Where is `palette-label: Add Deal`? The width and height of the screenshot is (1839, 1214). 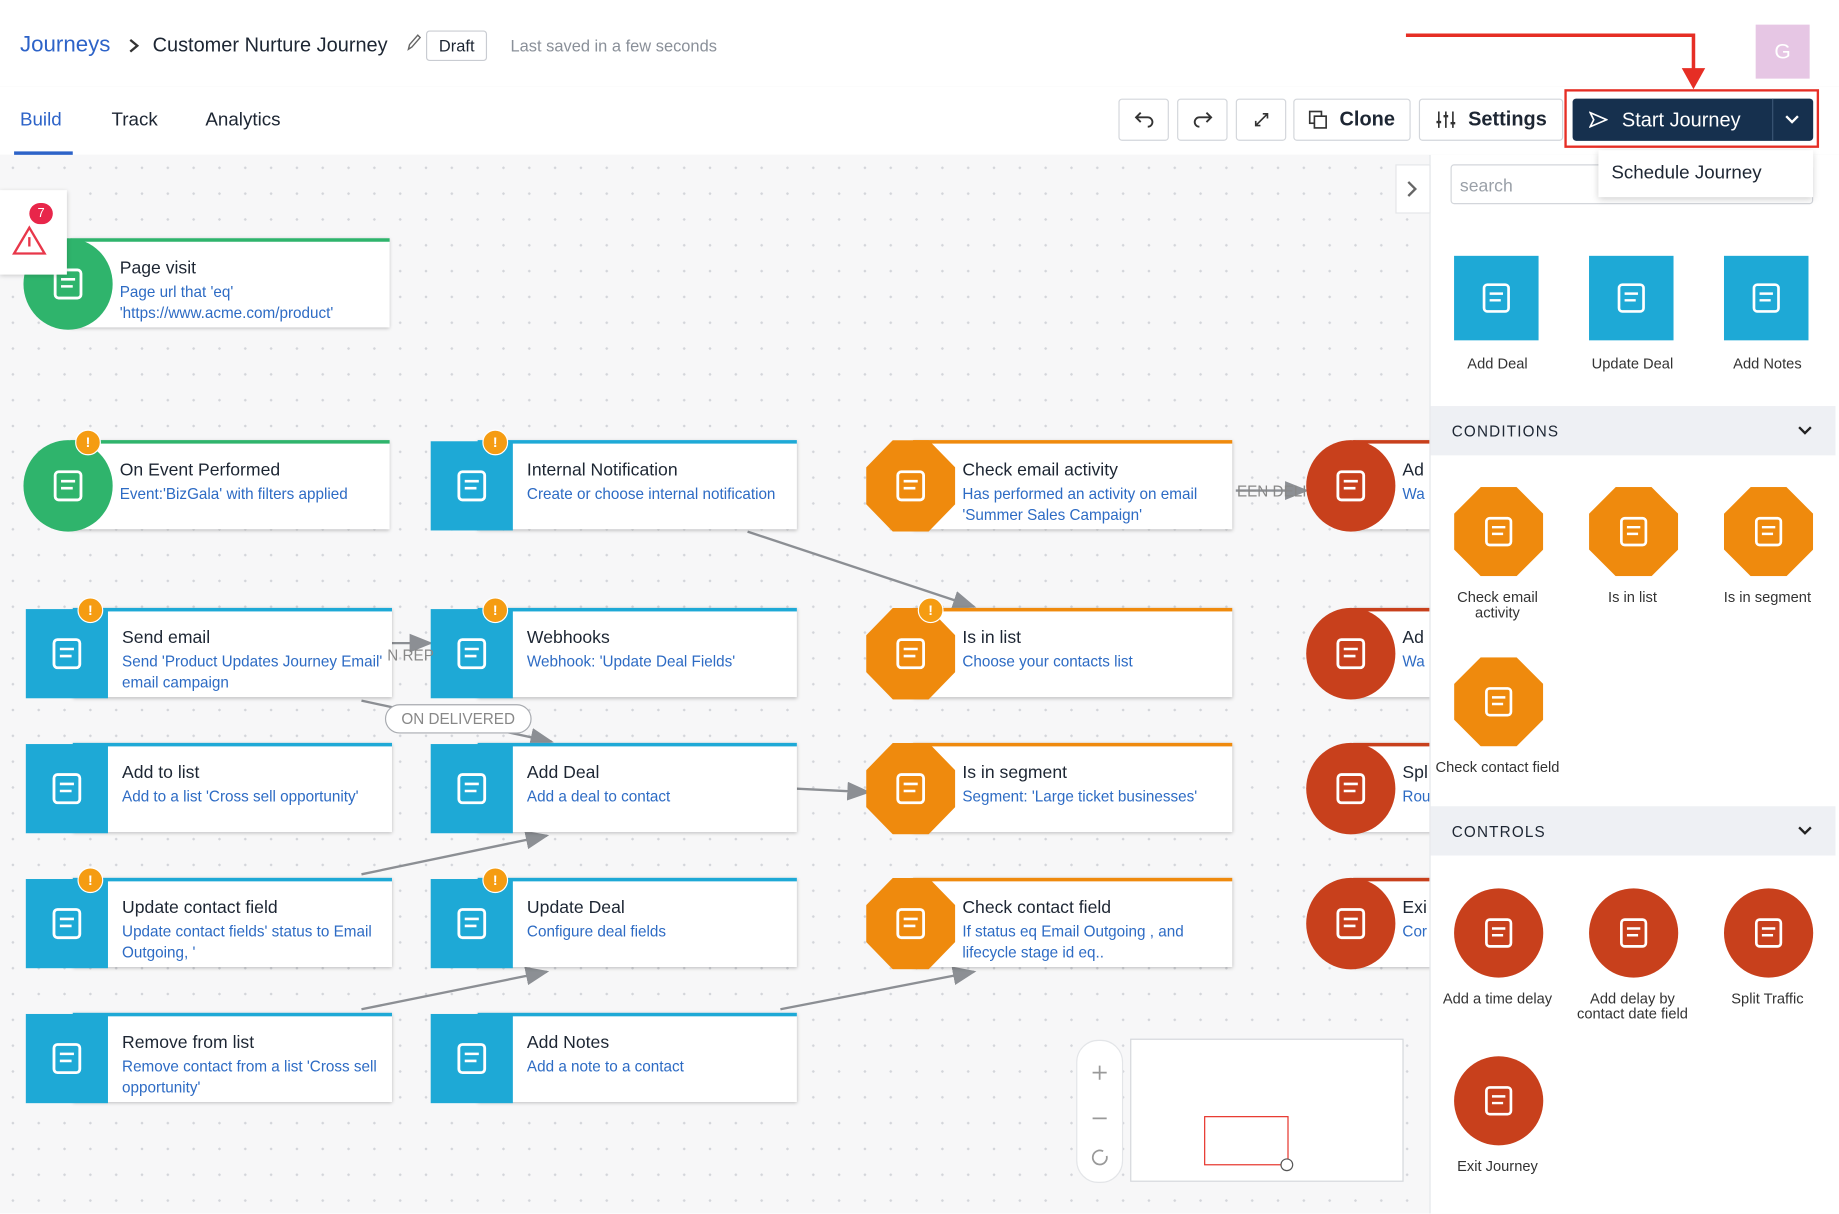
palette-label: Add Deal is located at coordinates (1497, 364).